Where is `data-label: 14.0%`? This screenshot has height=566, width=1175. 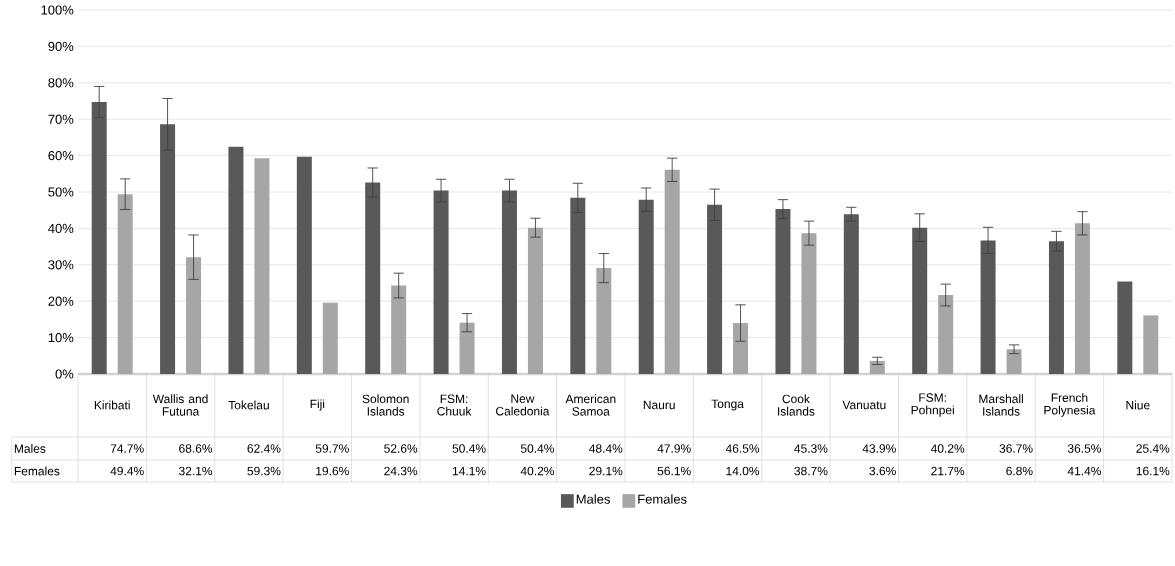 data-label: 14.0% is located at coordinates (743, 471).